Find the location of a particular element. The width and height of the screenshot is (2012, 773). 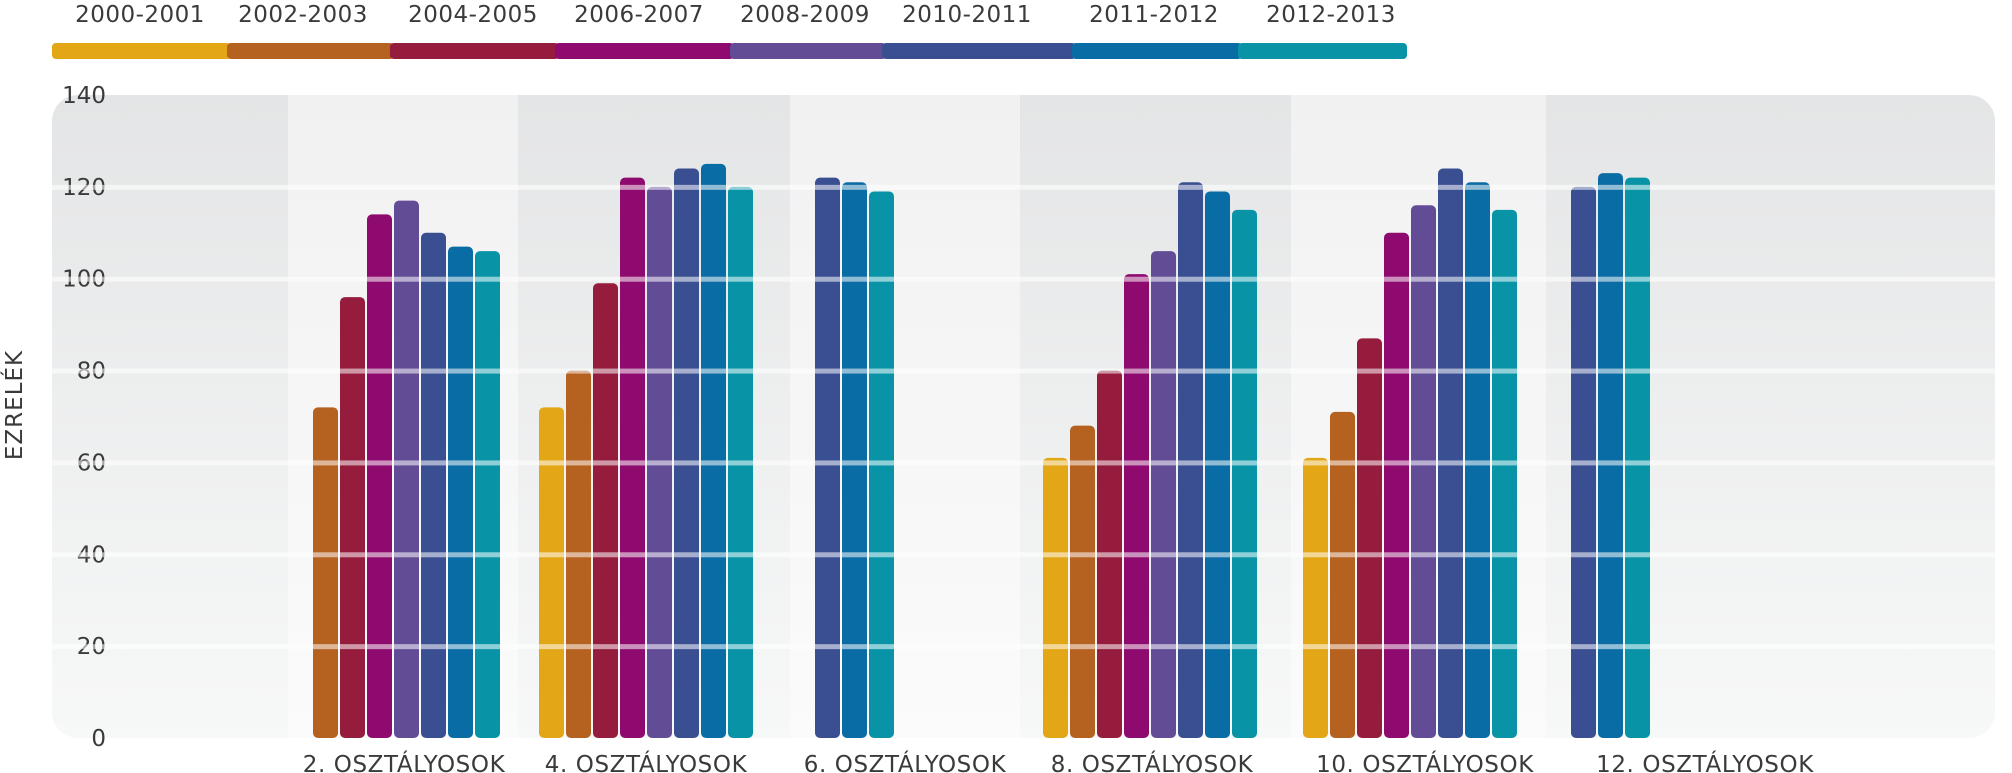

legend-label: 2004-2005 is located at coordinates (473, 15).